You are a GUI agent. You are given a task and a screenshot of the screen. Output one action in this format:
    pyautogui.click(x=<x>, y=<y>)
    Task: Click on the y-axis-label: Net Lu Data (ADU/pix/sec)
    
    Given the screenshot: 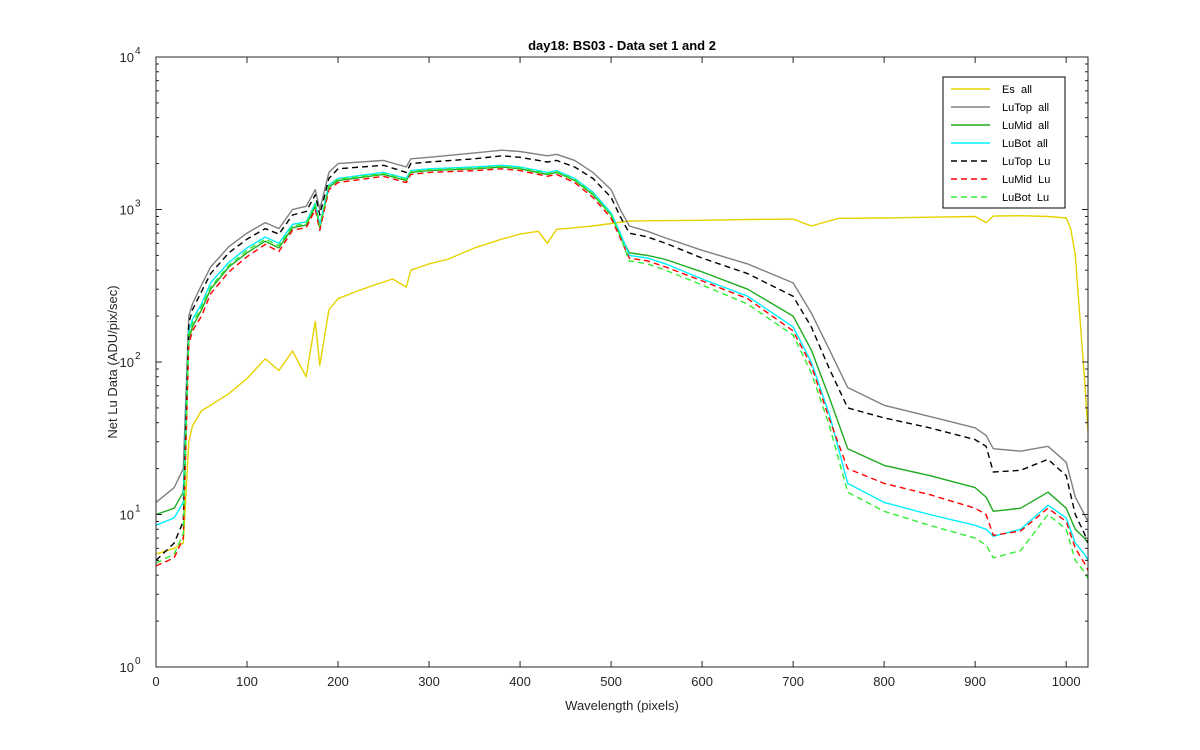 What is the action you would take?
    pyautogui.click(x=112, y=361)
    